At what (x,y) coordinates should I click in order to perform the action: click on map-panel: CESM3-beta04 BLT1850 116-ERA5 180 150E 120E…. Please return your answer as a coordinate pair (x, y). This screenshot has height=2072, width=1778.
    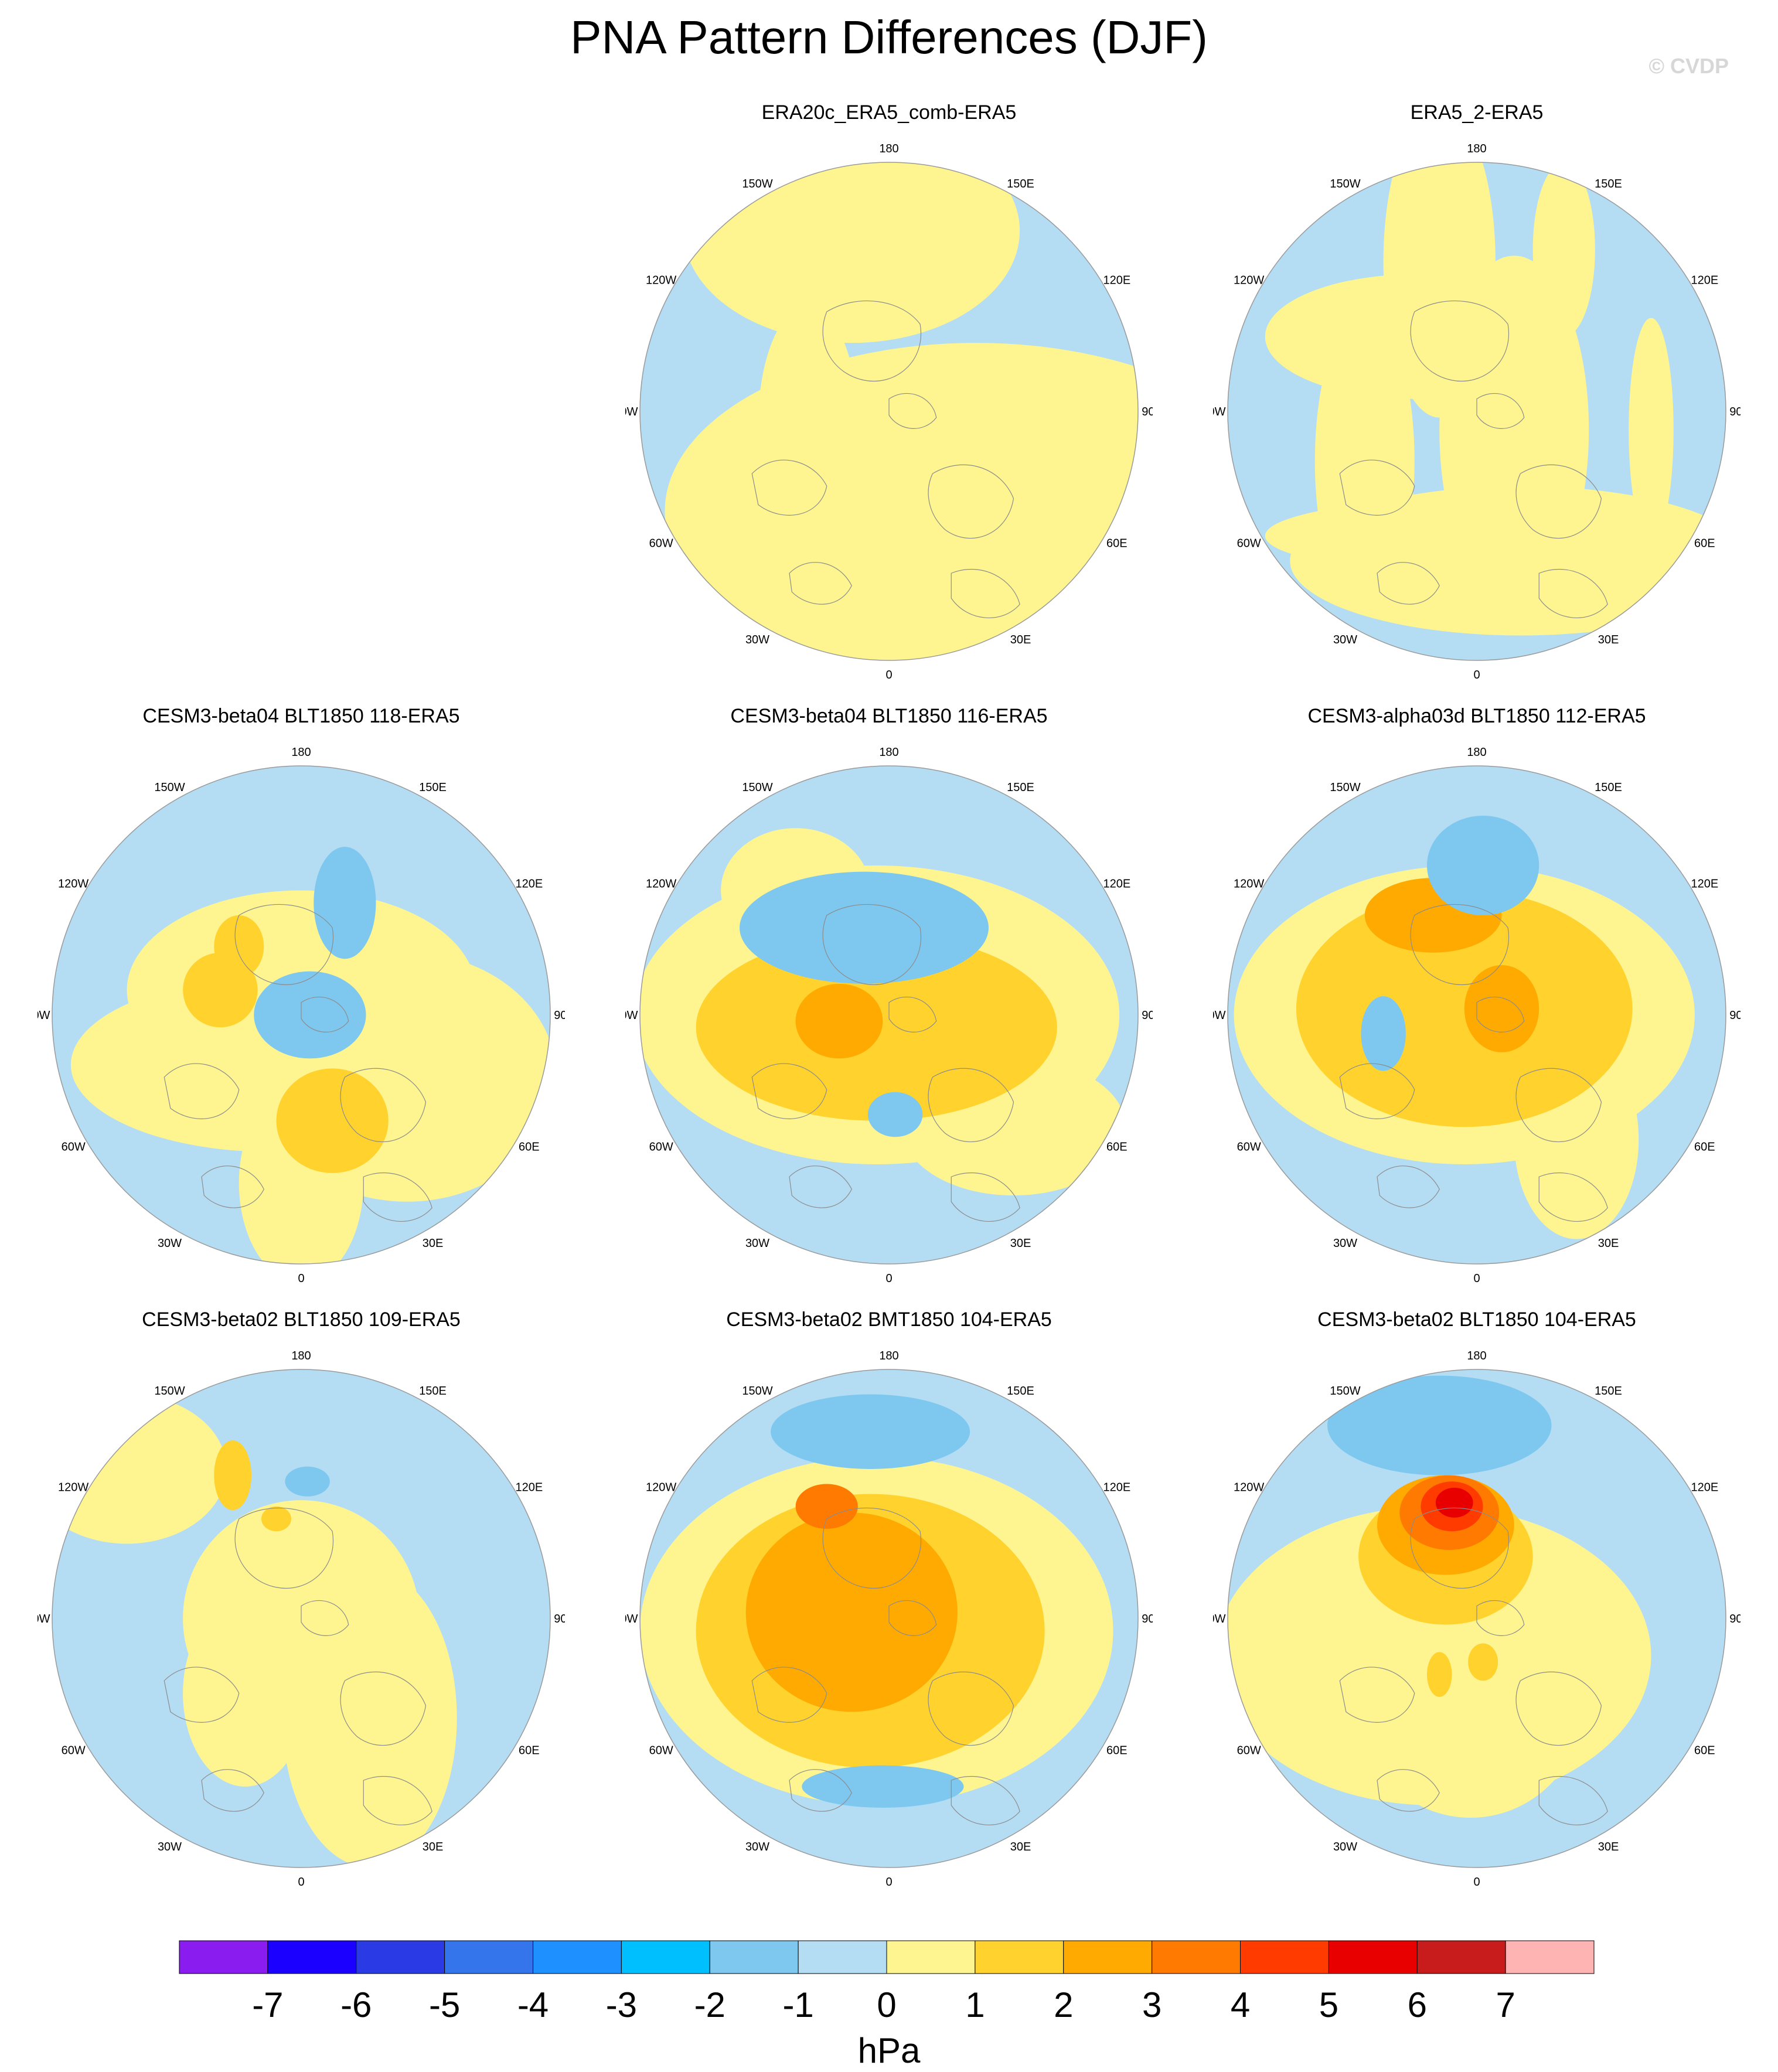
    Looking at the image, I should click on (889, 1003).